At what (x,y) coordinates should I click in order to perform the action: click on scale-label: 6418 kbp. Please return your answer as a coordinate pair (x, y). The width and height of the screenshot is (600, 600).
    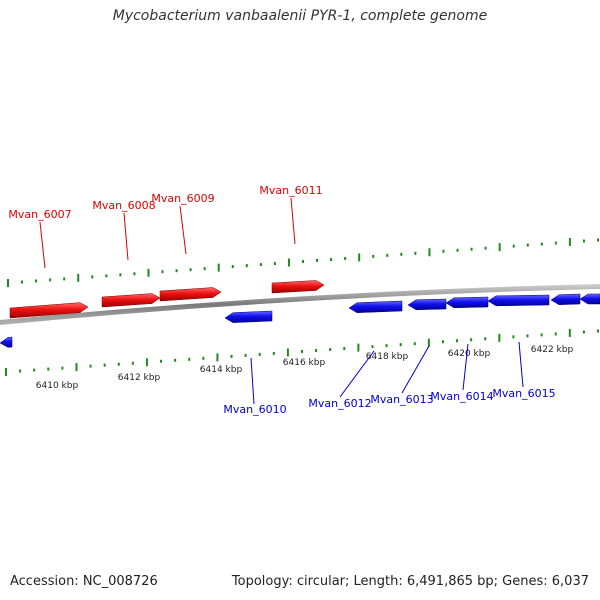
    Looking at the image, I should click on (387, 357).